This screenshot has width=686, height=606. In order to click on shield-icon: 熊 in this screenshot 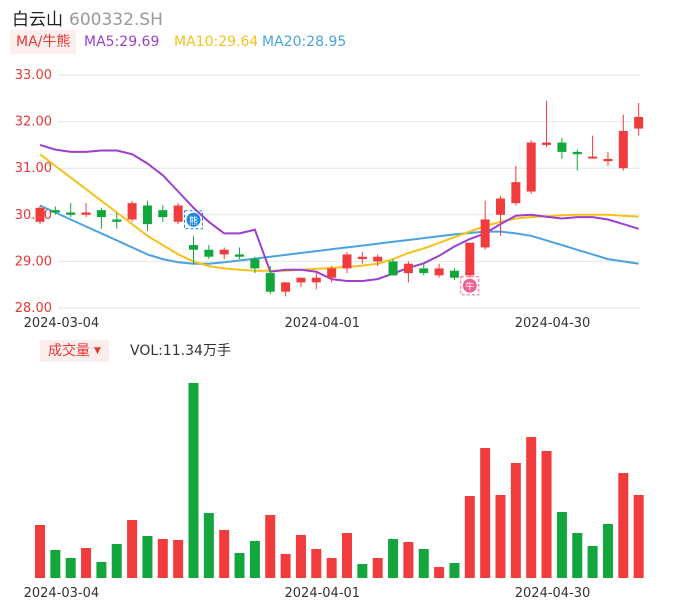, I will do `click(193, 220)`.